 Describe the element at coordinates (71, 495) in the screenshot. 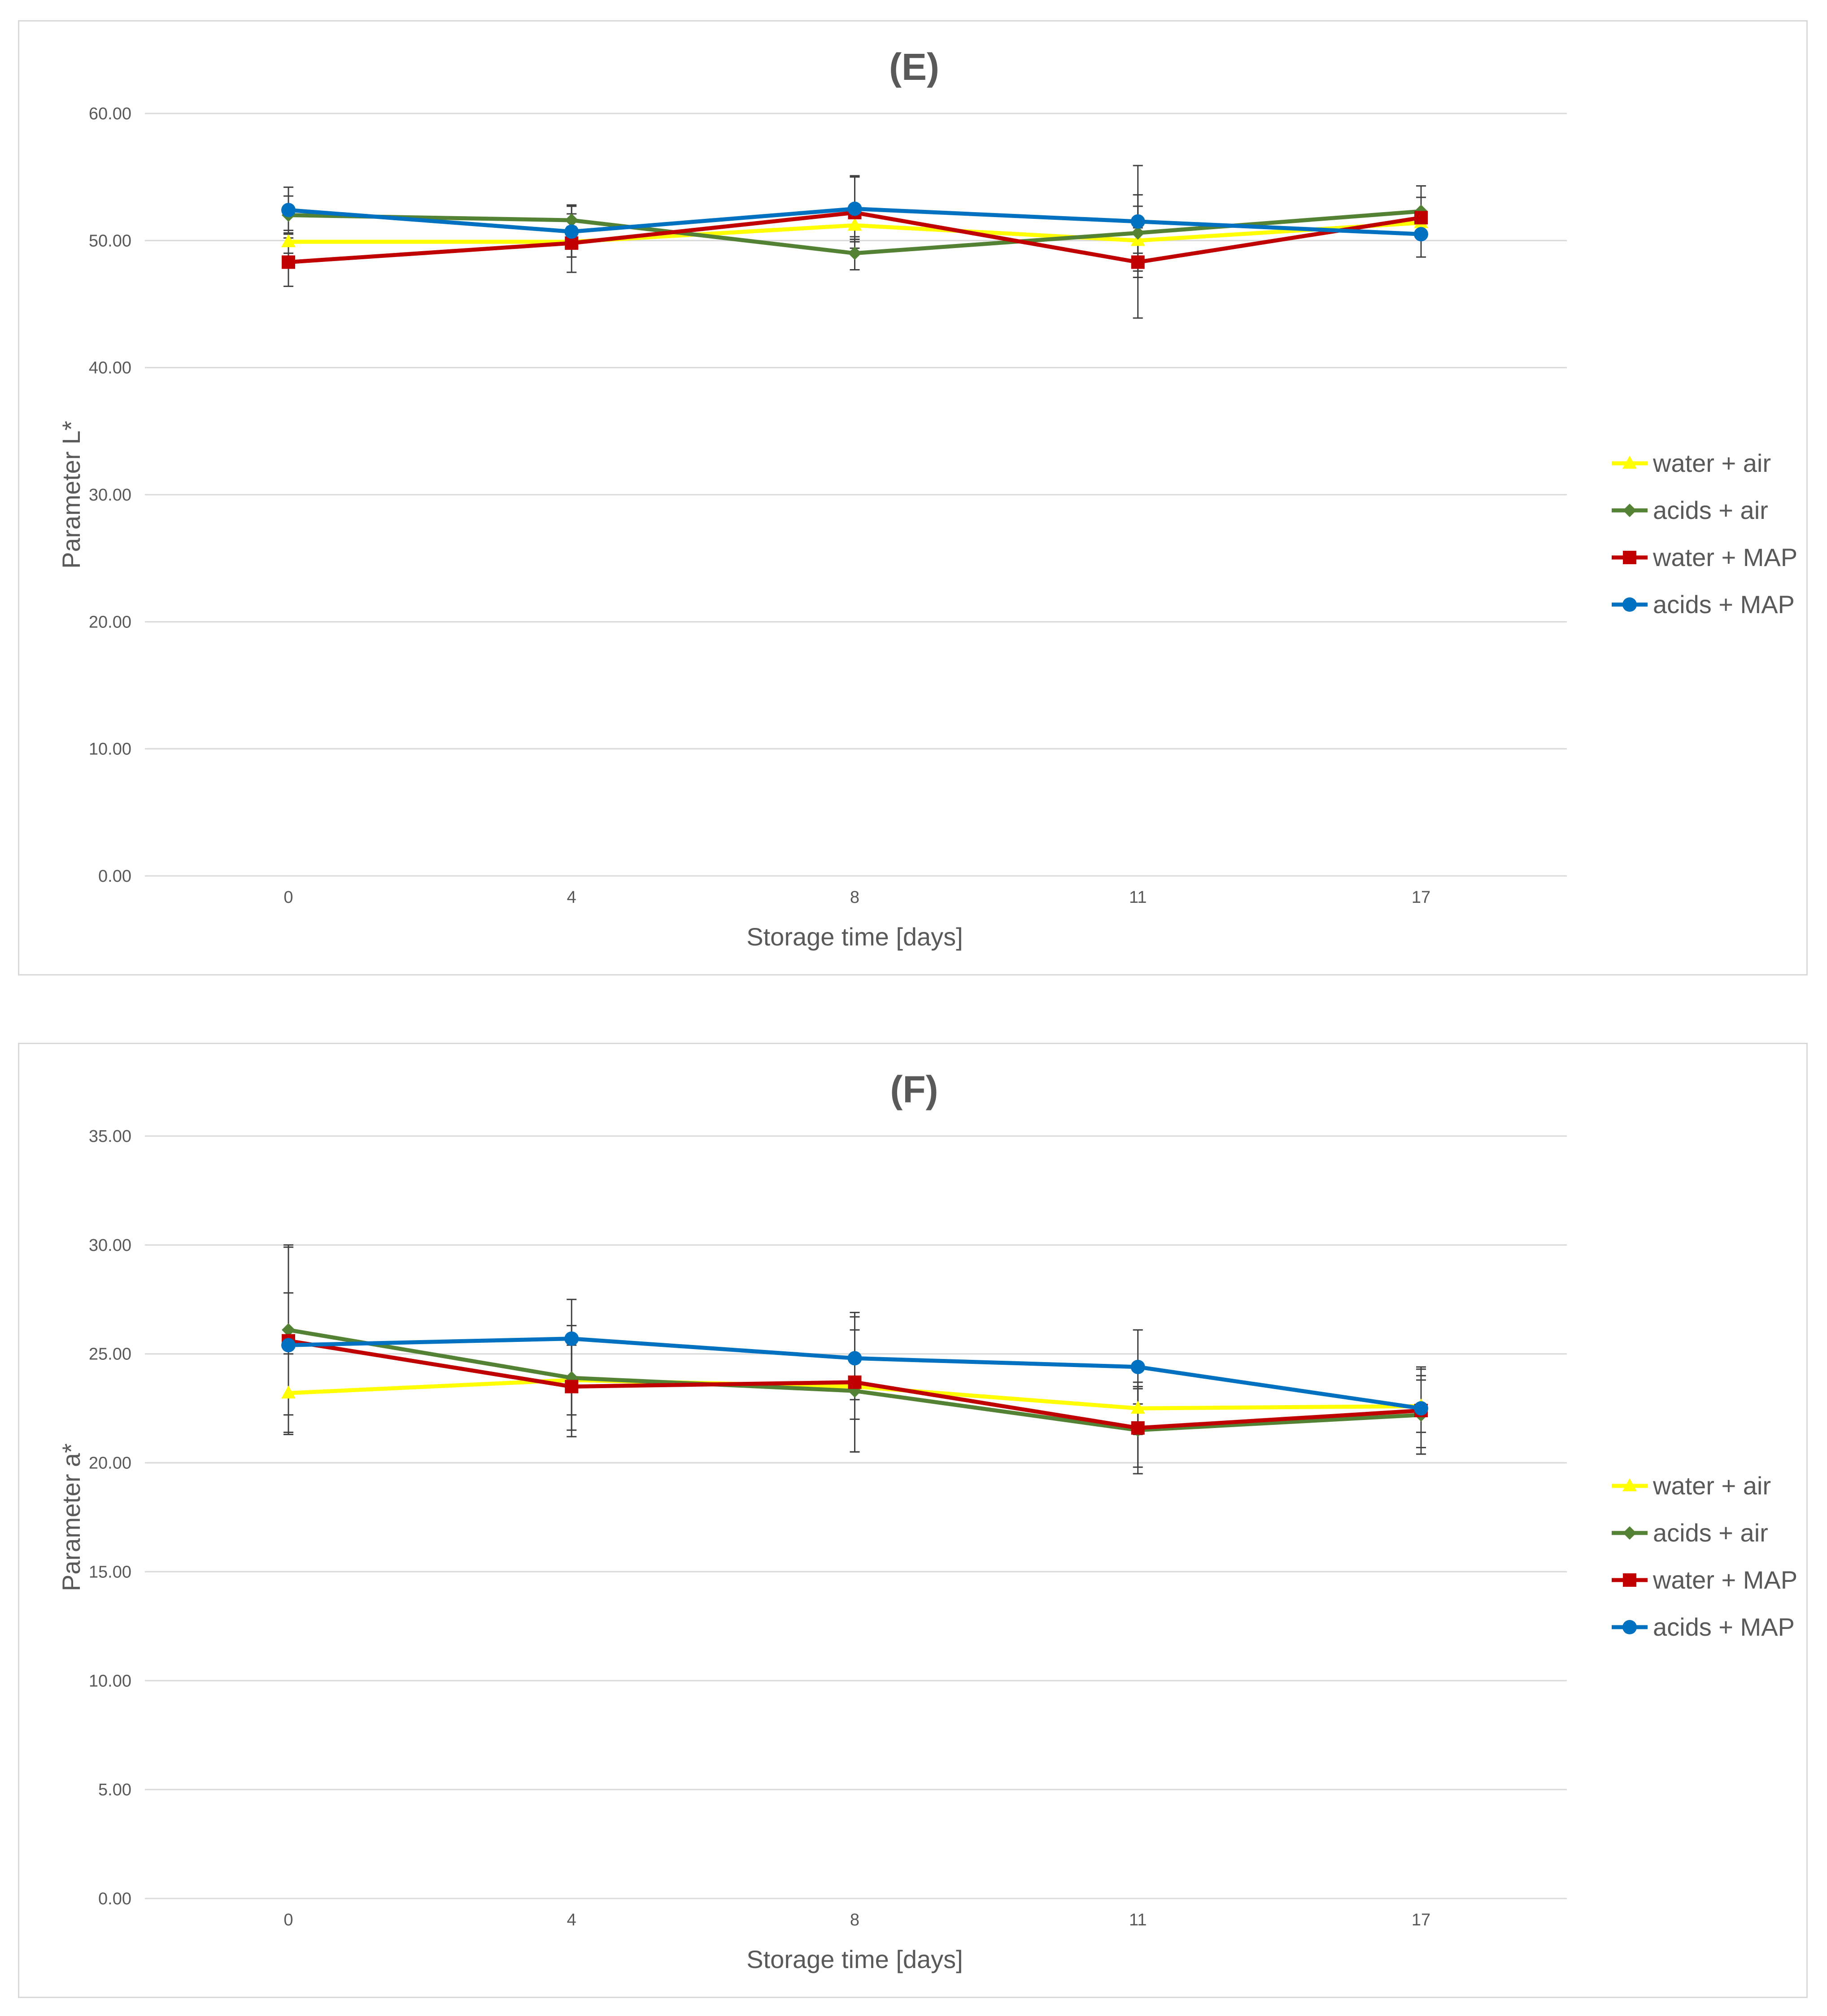

I see `y-axis-label: Parameter L*` at that location.